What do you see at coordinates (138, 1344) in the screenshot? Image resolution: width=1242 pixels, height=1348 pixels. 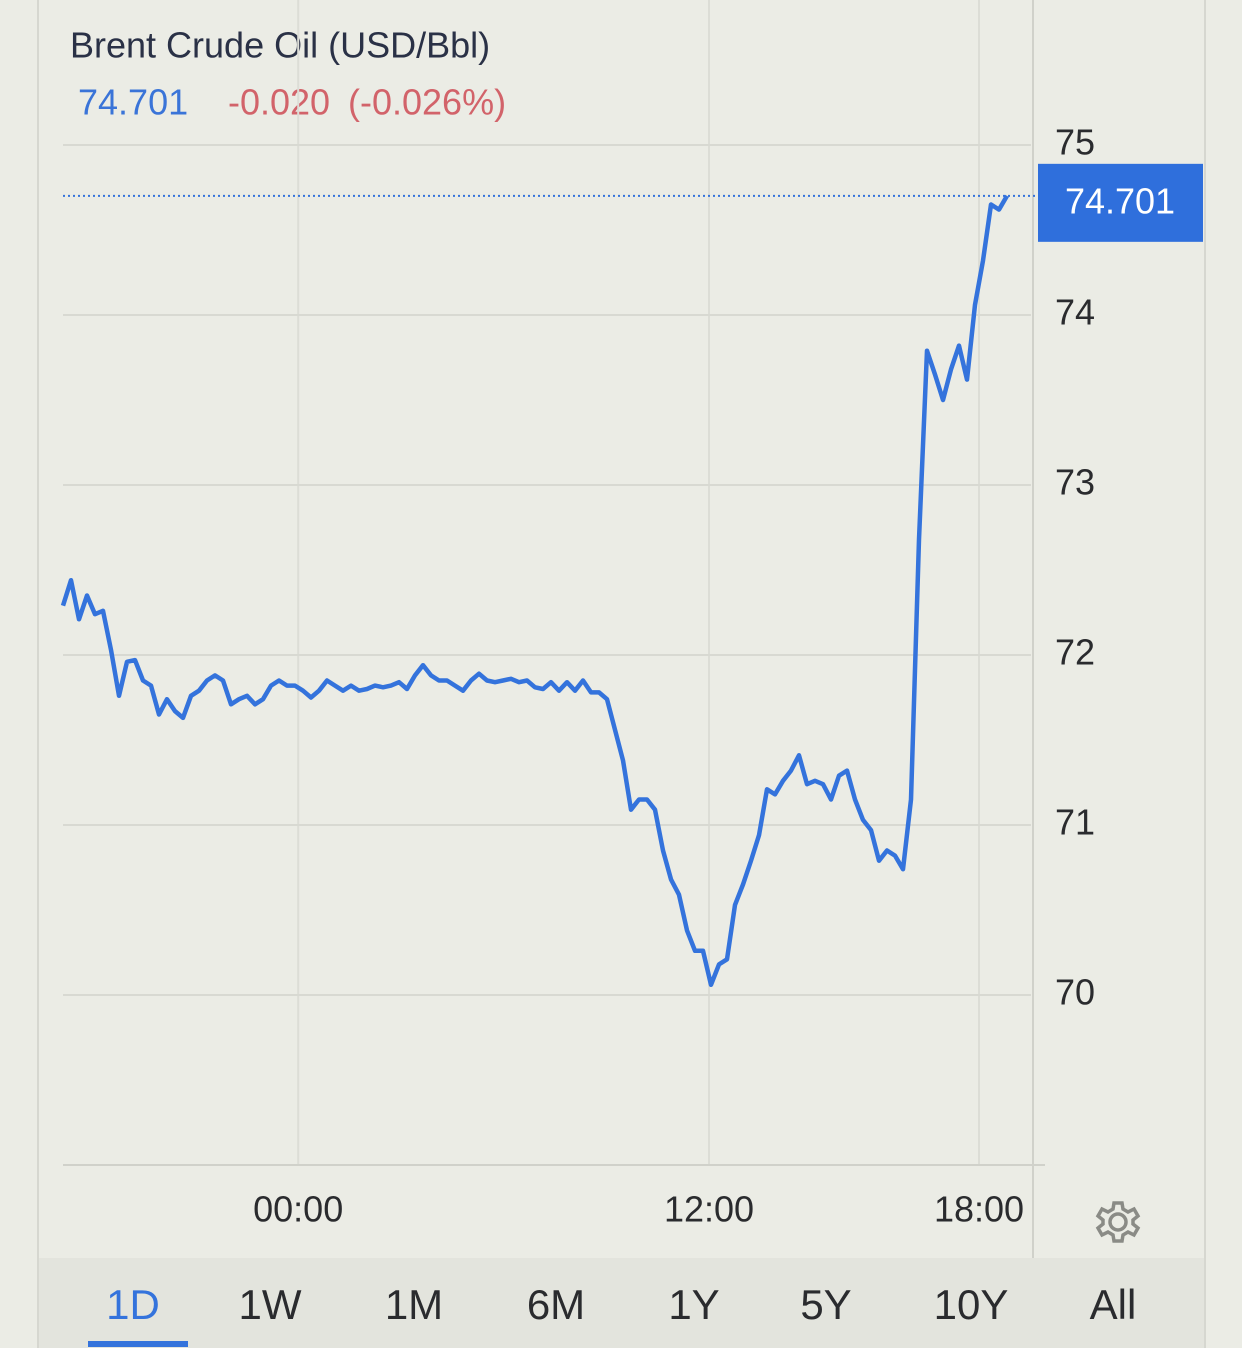 I see `tab-underline` at bounding box center [138, 1344].